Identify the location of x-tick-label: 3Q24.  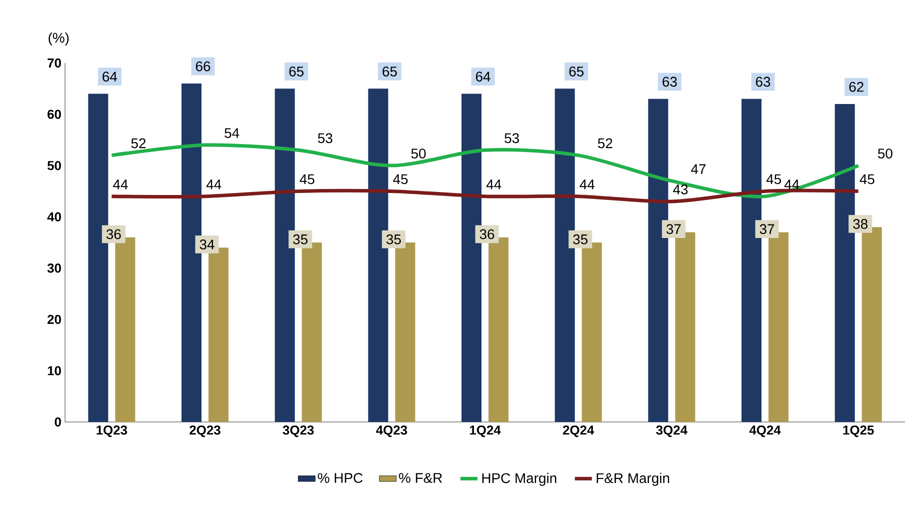
(672, 432).